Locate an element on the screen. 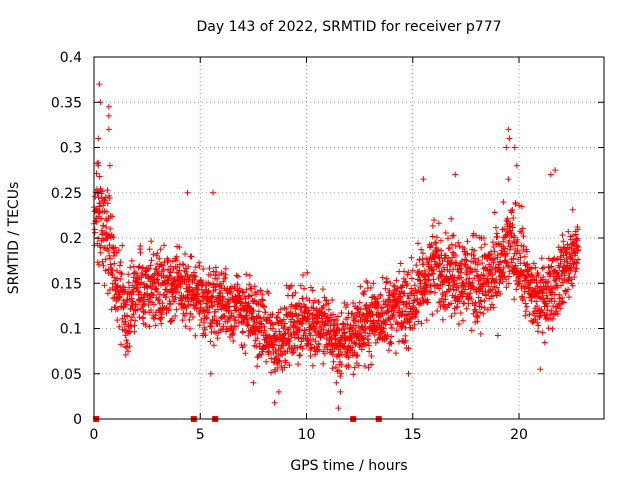  x-tick-label: 15 is located at coordinates (413, 435).